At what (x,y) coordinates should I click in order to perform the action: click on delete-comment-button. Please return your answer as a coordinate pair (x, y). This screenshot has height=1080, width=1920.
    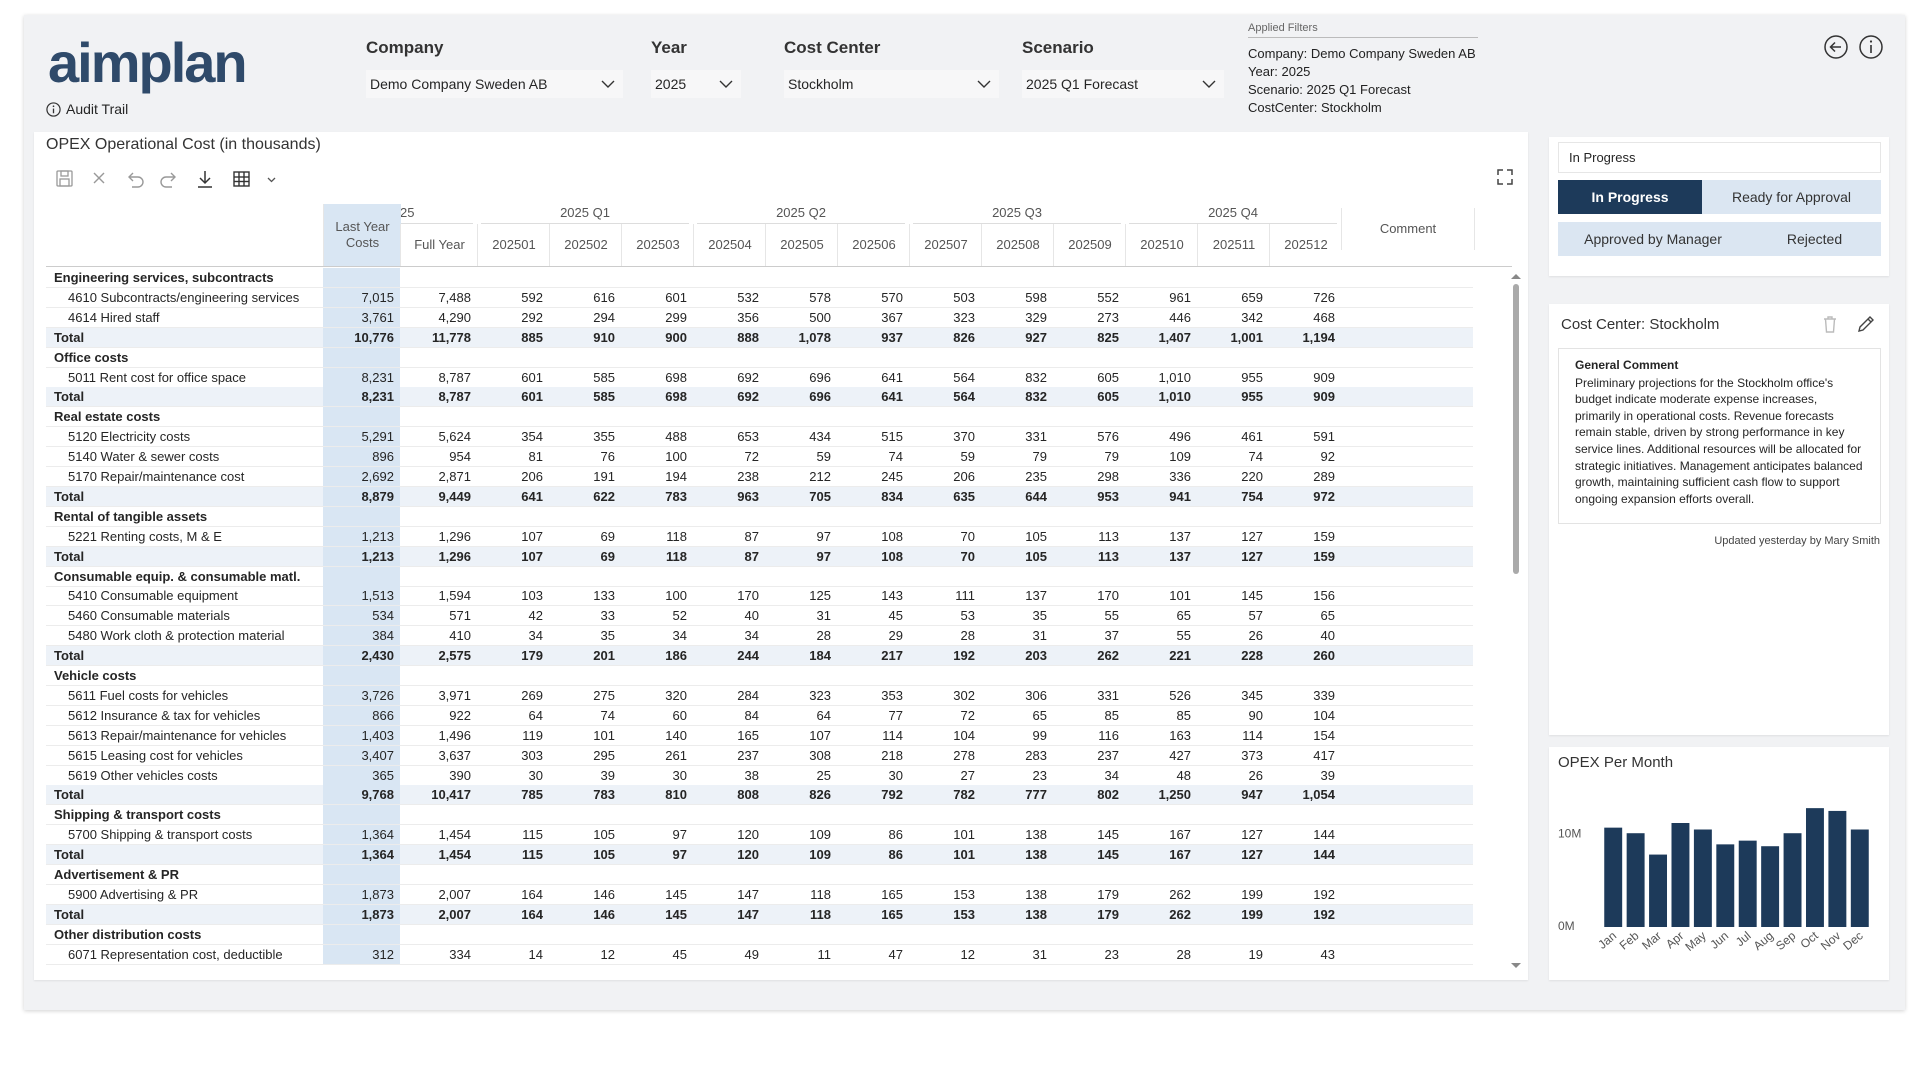
    Looking at the image, I should click on (1830, 324).